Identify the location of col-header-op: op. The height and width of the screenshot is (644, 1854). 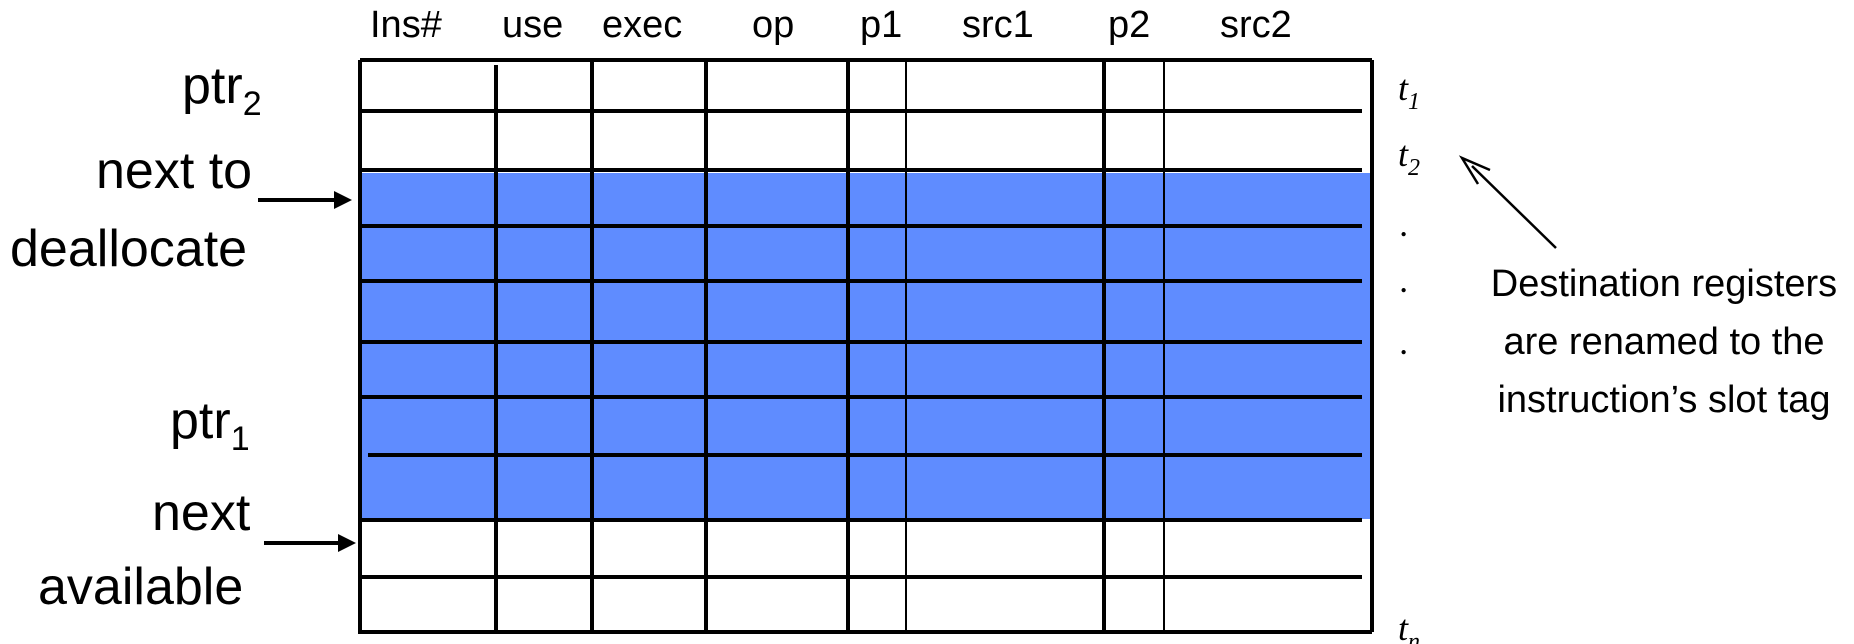
(773, 25).